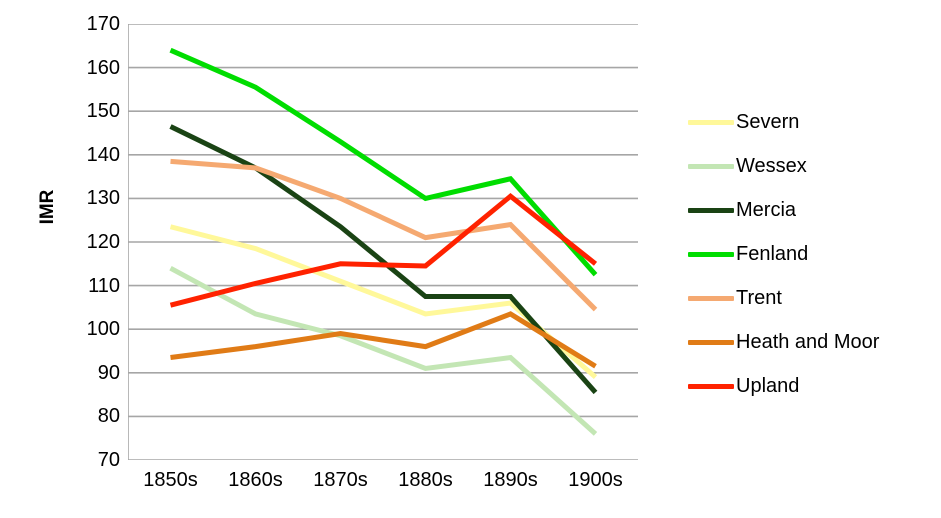 Image resolution: width=941 pixels, height=518 pixels. I want to click on x-tick-label: 1870s, so click(340, 480).